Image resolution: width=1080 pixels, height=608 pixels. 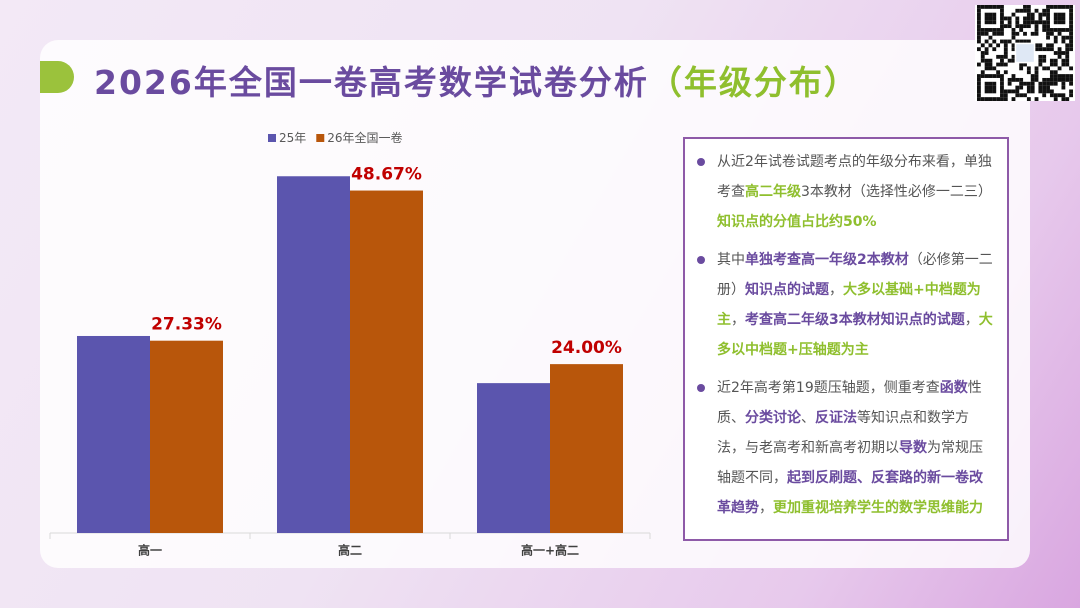 I want to click on legend-swatch, so click(x=320, y=138).